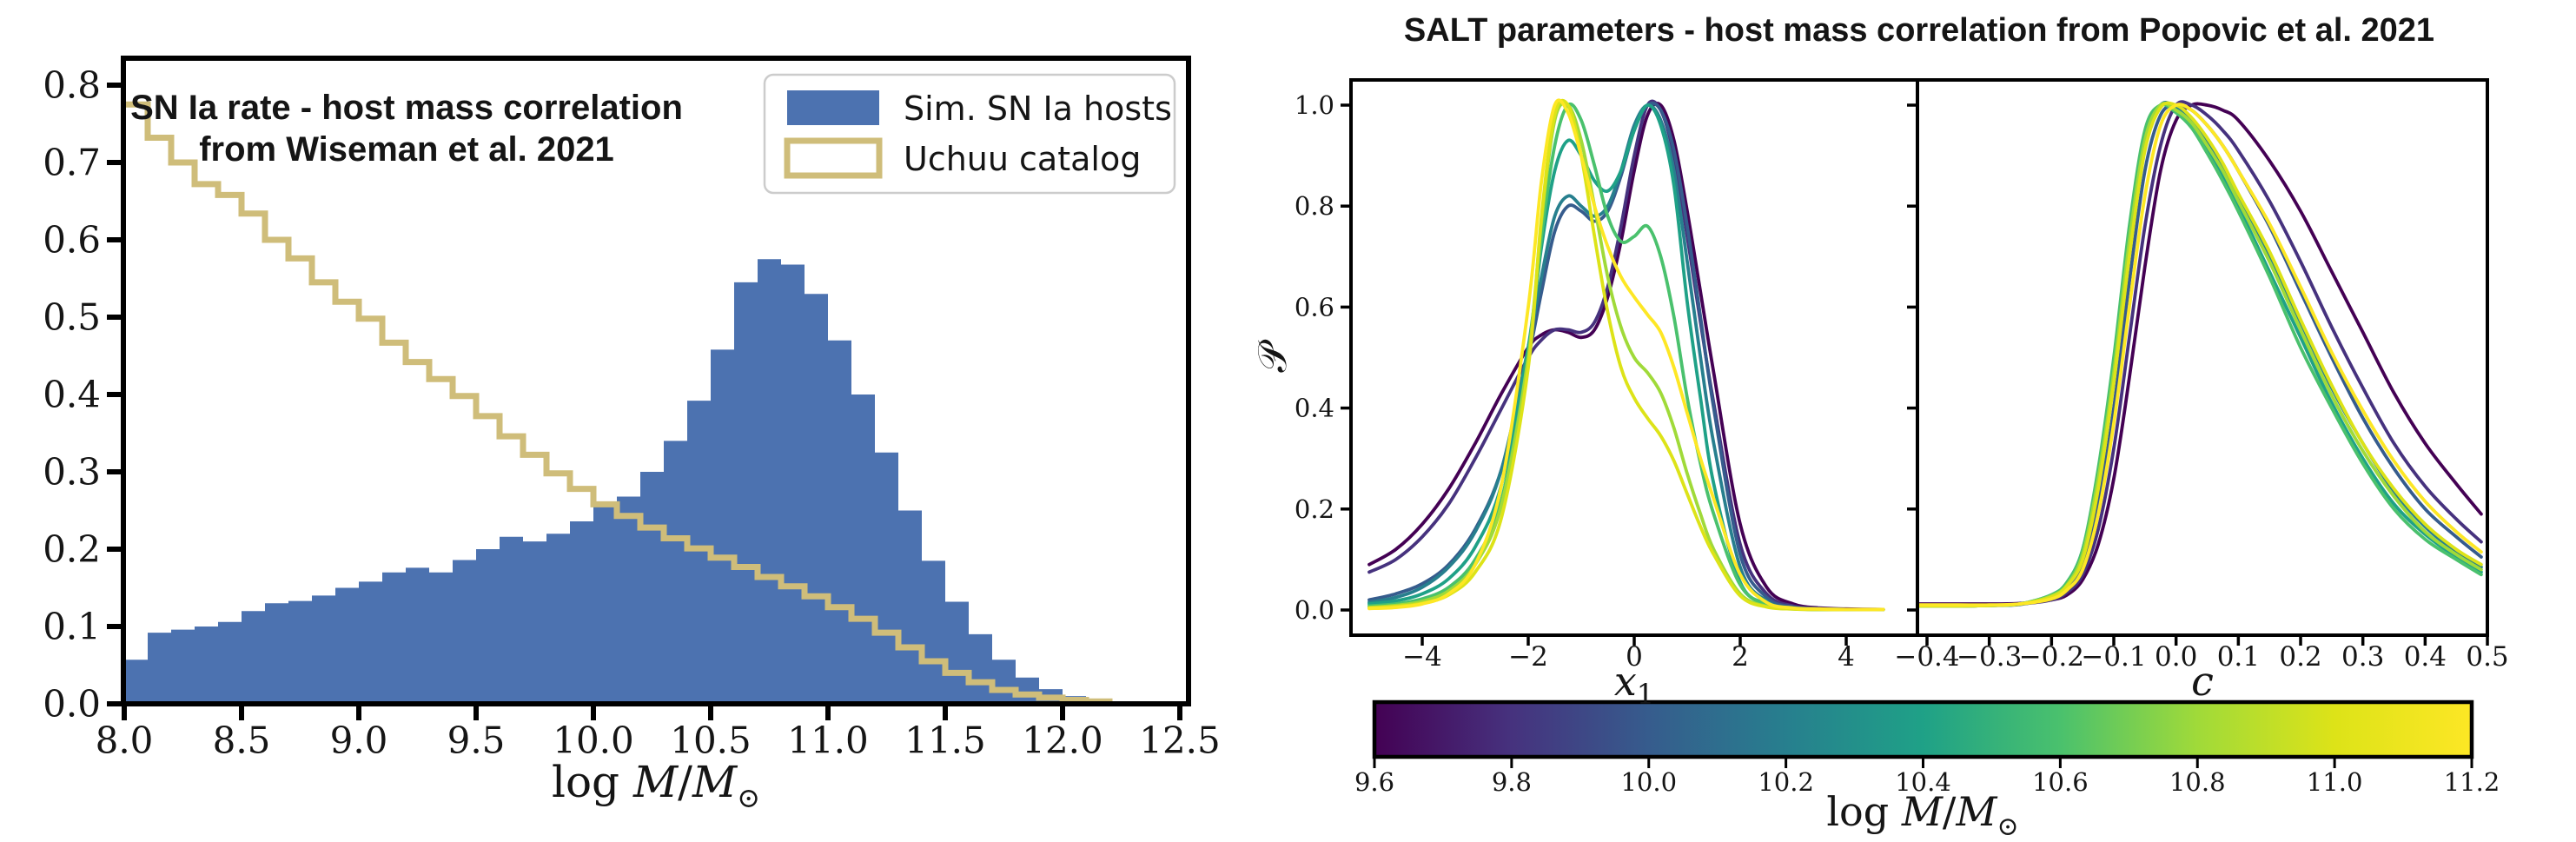  What do you see at coordinates (72, 704) in the screenshot?
I see `left-y-tick-label: 0.0` at bounding box center [72, 704].